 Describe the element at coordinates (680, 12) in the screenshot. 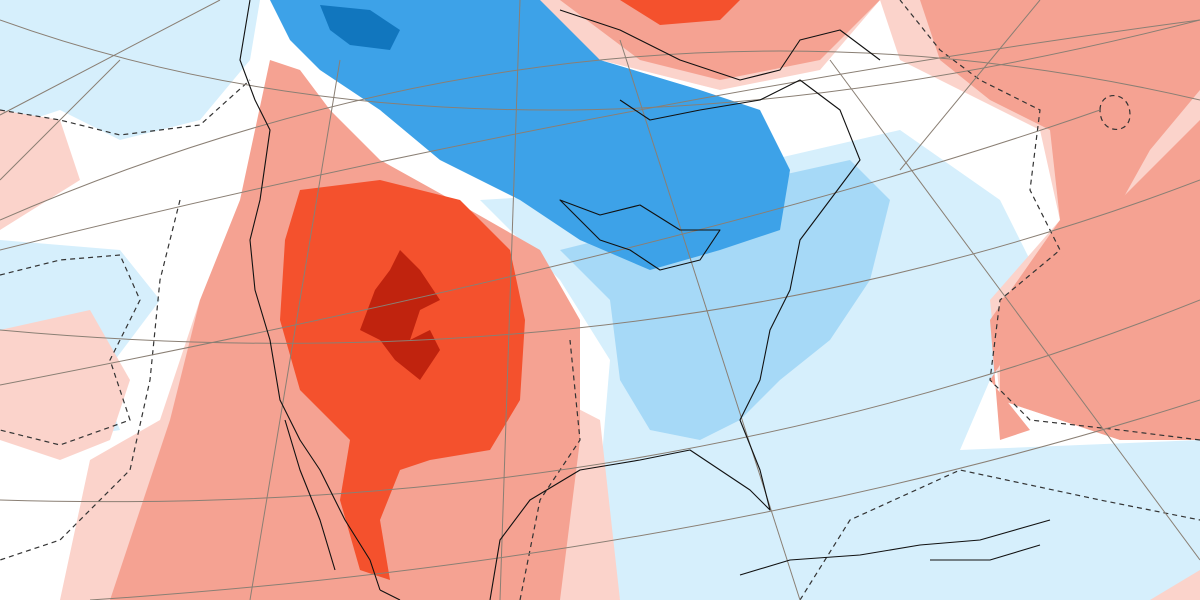

I see `red-anomaly-north` at that location.